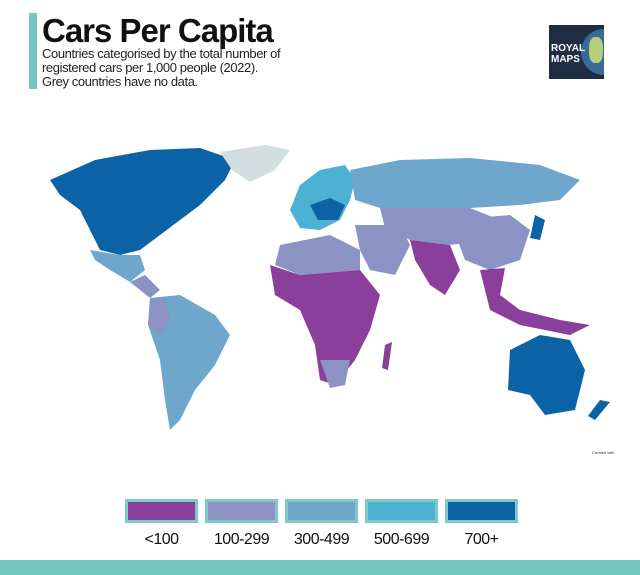 This screenshot has height=575, width=640. I want to click on legend-item-500-699: 500-699, so click(401, 524).